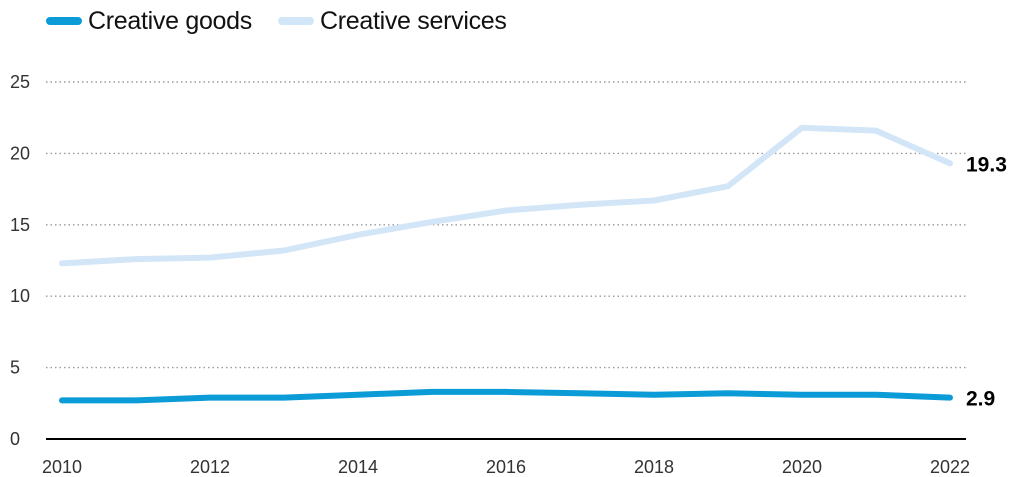  Describe the element at coordinates (802, 467) in the screenshot. I see `x-tick-label-2020: 2020` at that location.